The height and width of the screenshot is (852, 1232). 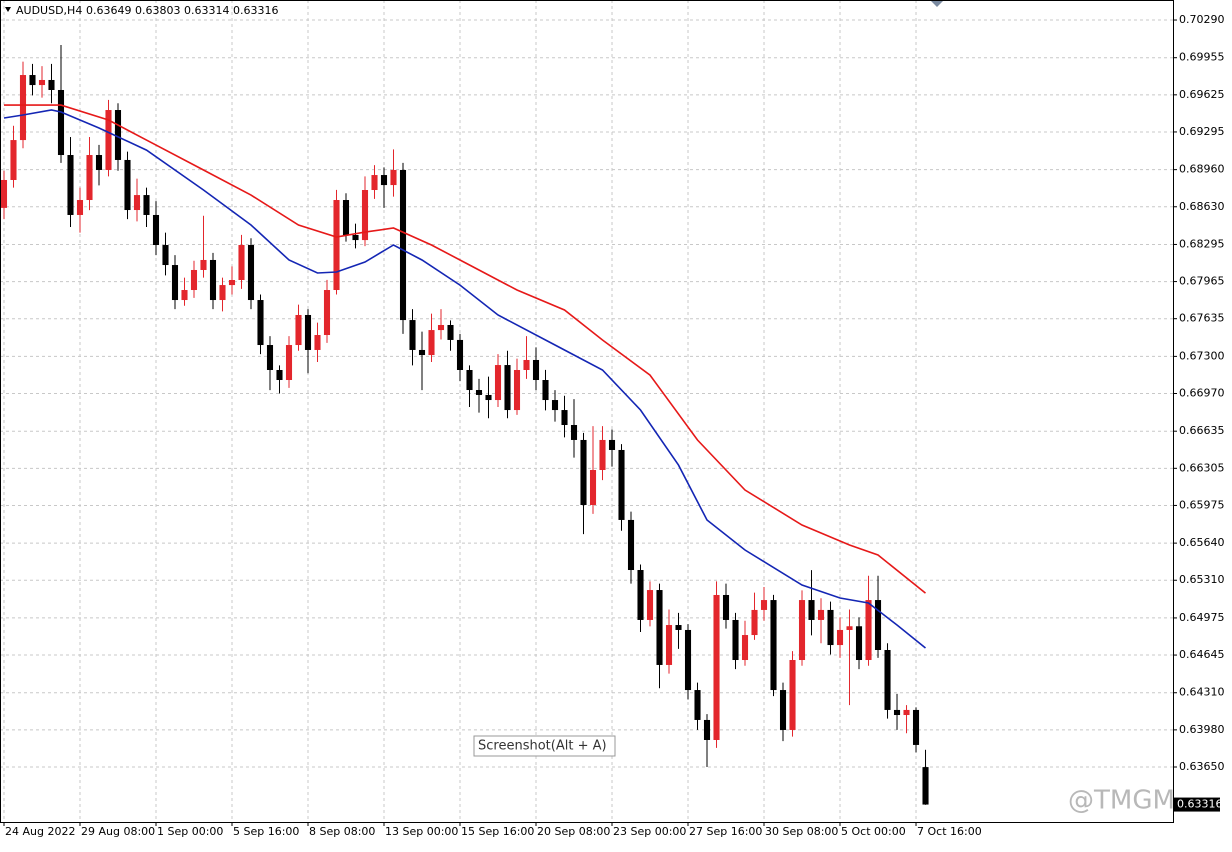 What do you see at coordinates (497, 831) in the screenshot?
I see `x-tick-label: 15 Sep 16:00` at bounding box center [497, 831].